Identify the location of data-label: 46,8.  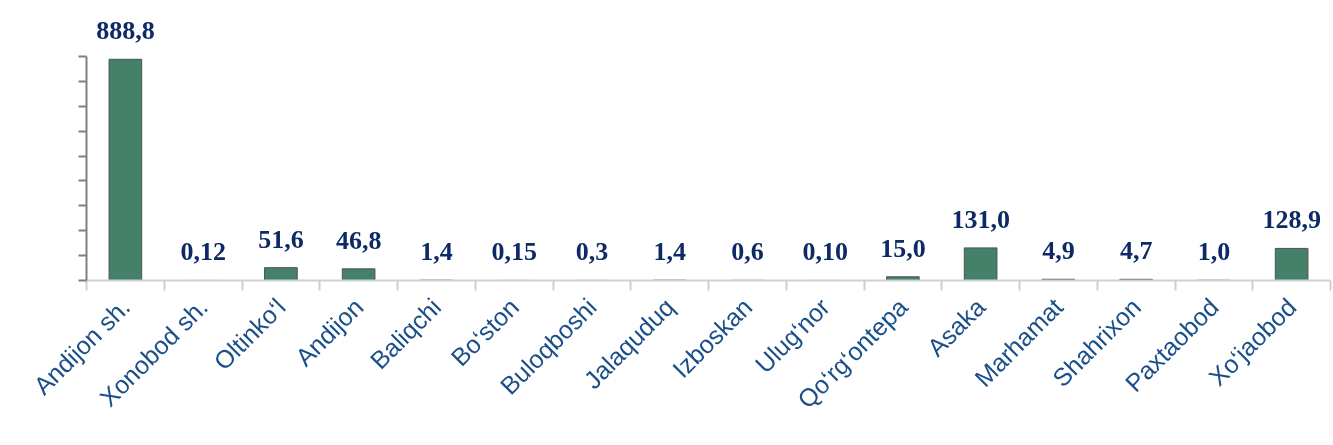
(358, 240).